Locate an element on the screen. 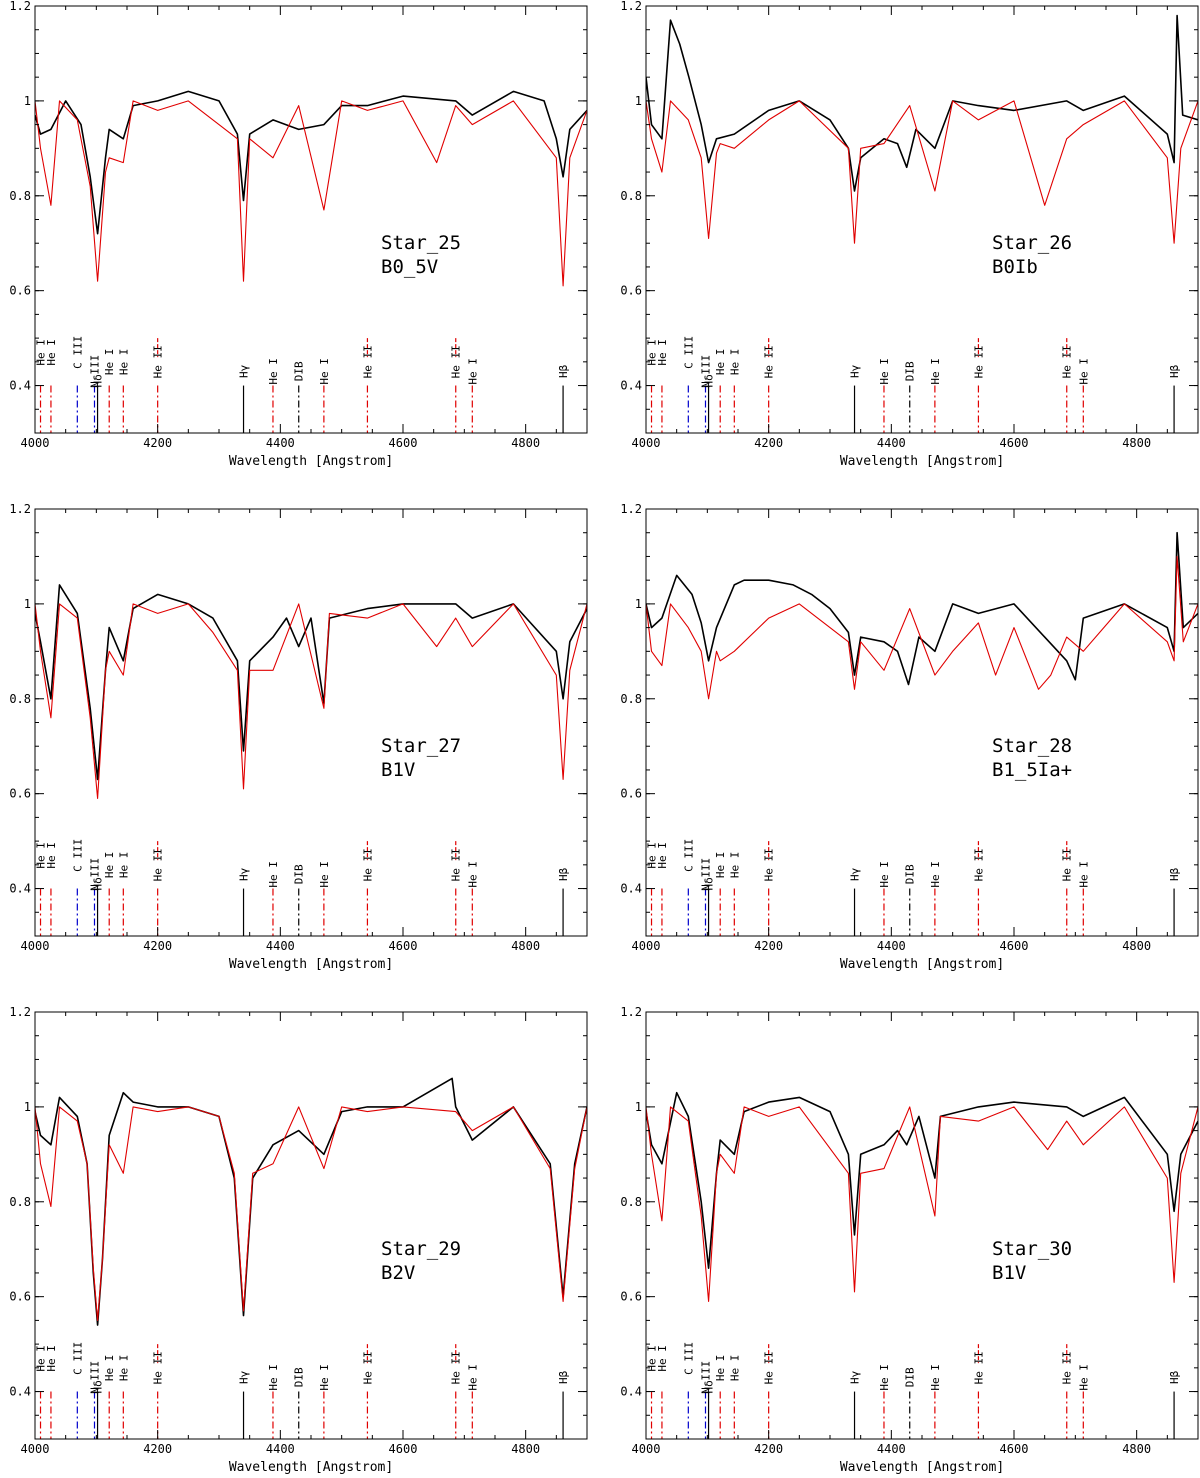 The image size is (1200, 1478). spectral-type: B1_5Ia+ is located at coordinates (1032, 770).